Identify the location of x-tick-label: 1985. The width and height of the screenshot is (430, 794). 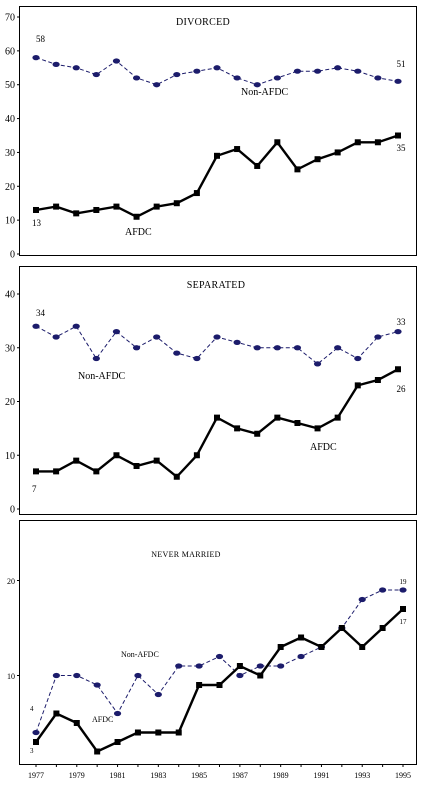
(199, 775).